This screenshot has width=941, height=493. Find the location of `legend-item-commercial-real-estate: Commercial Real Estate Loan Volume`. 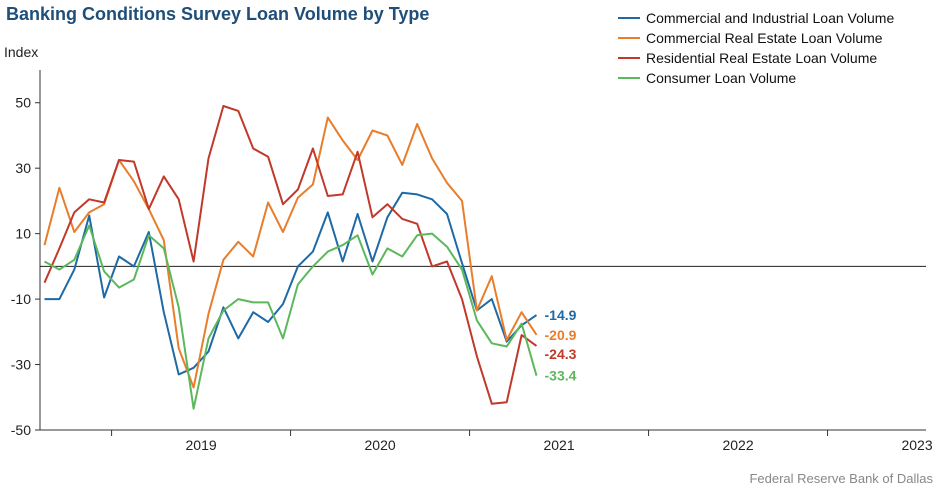

legend-item-commercial-real-estate: Commercial Real Estate Loan Volume is located at coordinates (756, 38).